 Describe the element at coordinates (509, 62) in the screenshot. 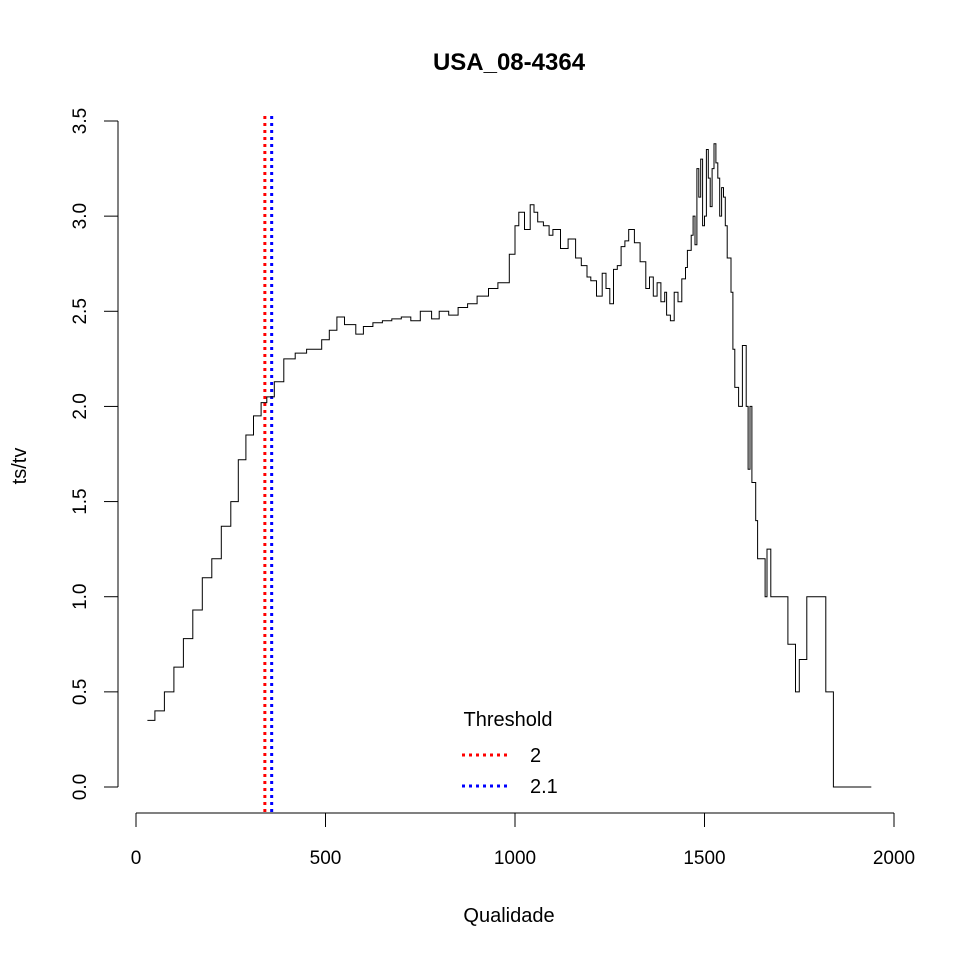

I see `chart-title: USA_08-4364` at that location.